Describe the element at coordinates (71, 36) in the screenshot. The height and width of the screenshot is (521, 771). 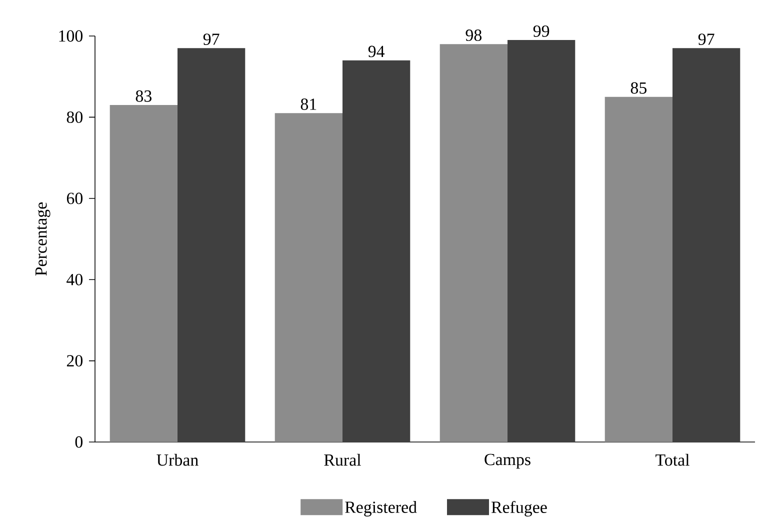
I see `y-tick-label: 100` at that location.